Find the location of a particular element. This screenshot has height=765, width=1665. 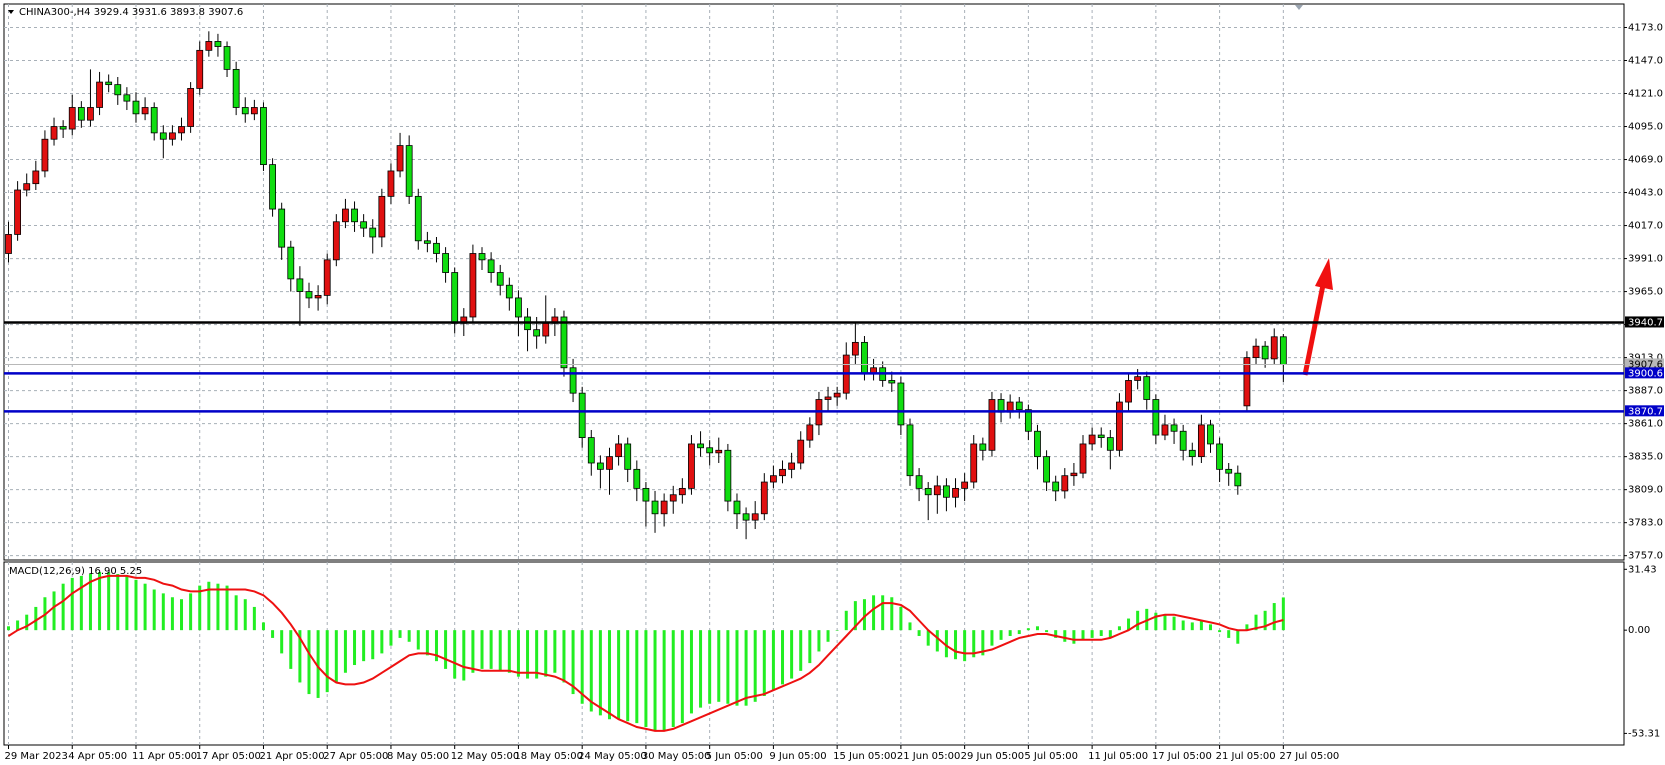

arrow-head is located at coordinates (1324, 274).